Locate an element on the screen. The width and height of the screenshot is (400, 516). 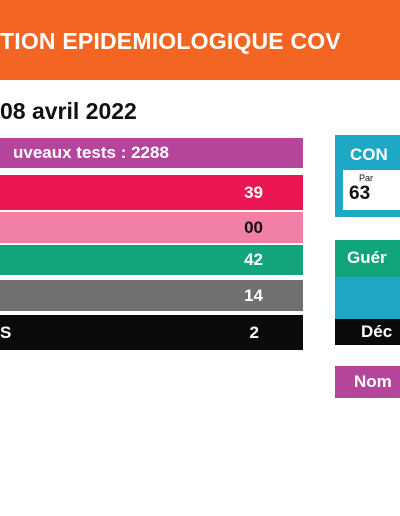
bar-black: S 2 is located at coordinates (151, 332).